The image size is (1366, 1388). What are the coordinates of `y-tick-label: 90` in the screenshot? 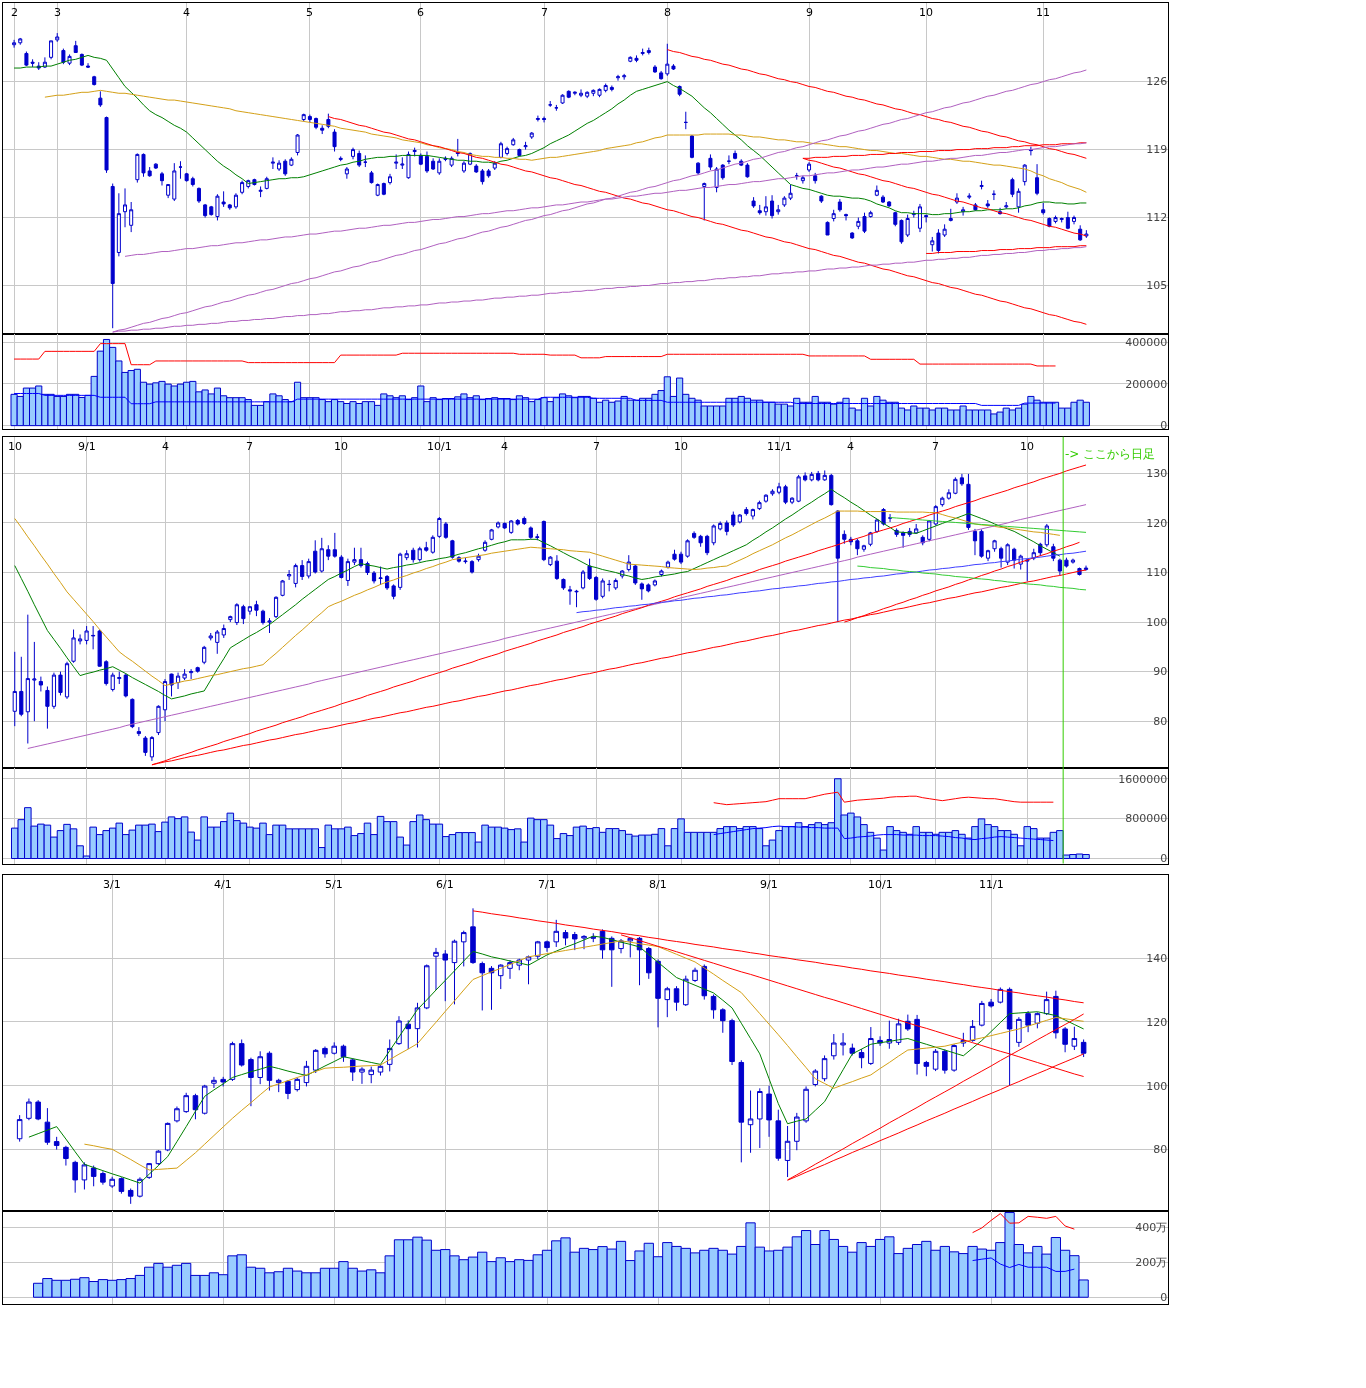 It's located at (1160, 672).